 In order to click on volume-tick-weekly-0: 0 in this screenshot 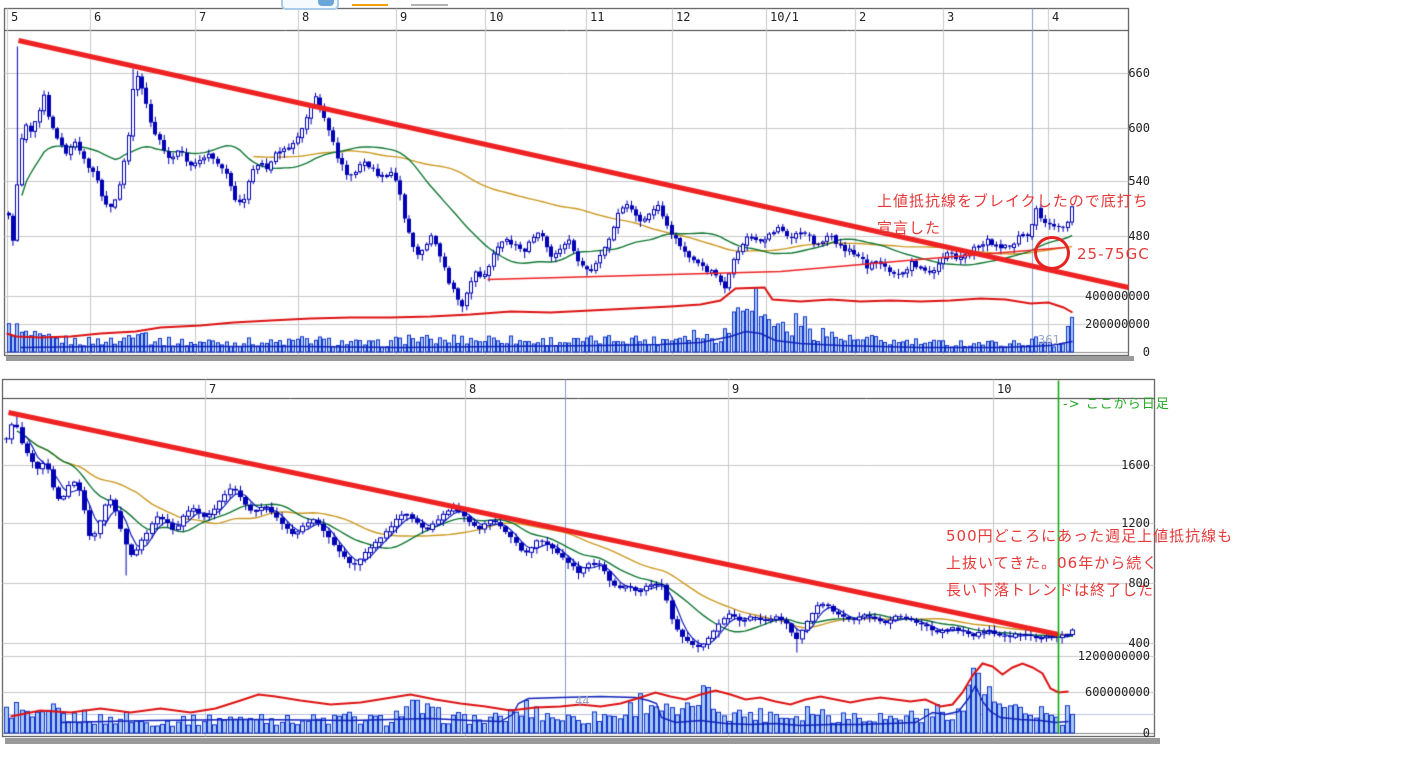, I will do `click(1146, 733)`.